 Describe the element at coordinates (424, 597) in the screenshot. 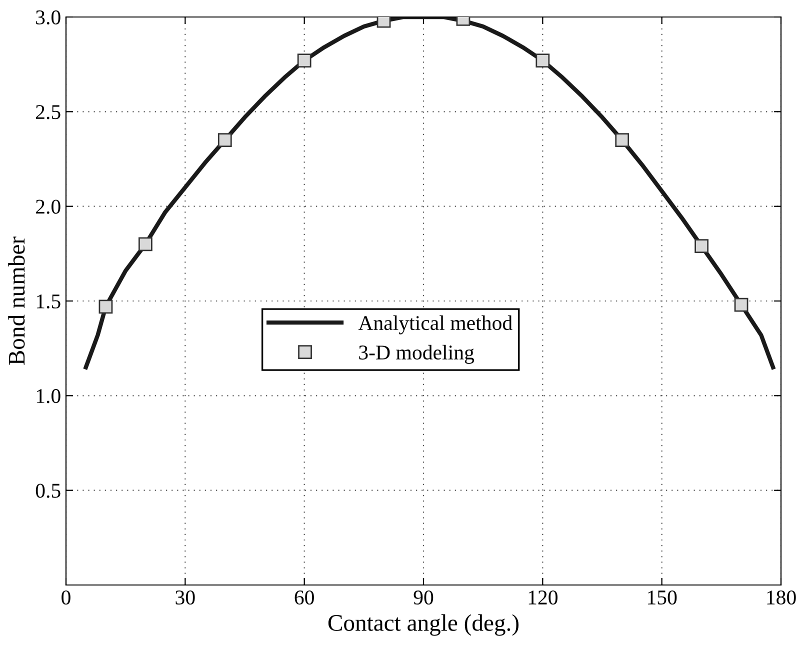

I see `x-tick-label: 90` at that location.